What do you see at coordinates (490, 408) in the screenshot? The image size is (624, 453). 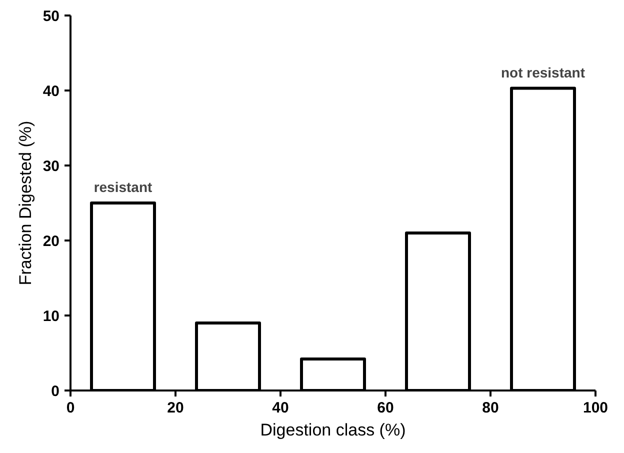 I see `x-tick-label: 80` at bounding box center [490, 408].